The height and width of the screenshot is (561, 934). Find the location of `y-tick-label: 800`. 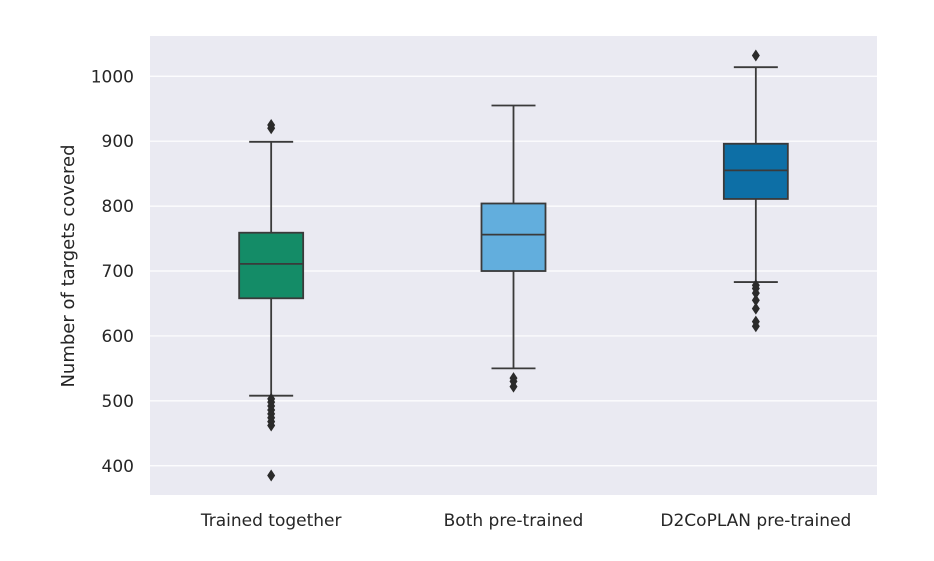

y-tick-label: 800 is located at coordinates (118, 207).